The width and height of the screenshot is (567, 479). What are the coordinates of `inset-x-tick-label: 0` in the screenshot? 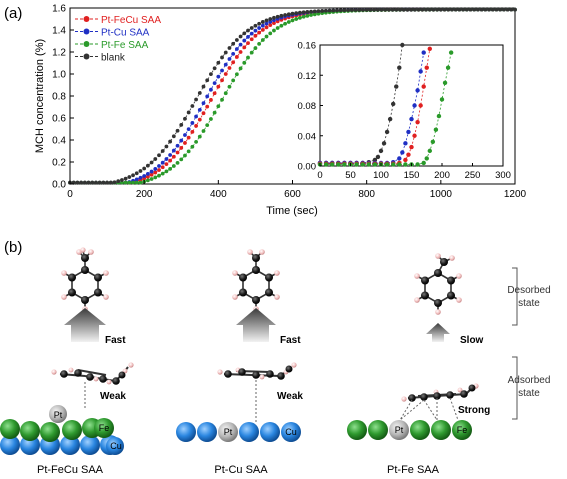 It's located at (319, 175).